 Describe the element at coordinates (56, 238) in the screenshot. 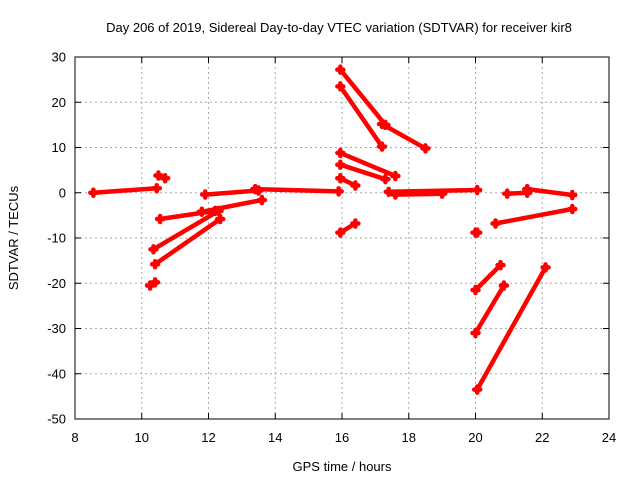

I see `y-tick-label: -10` at that location.